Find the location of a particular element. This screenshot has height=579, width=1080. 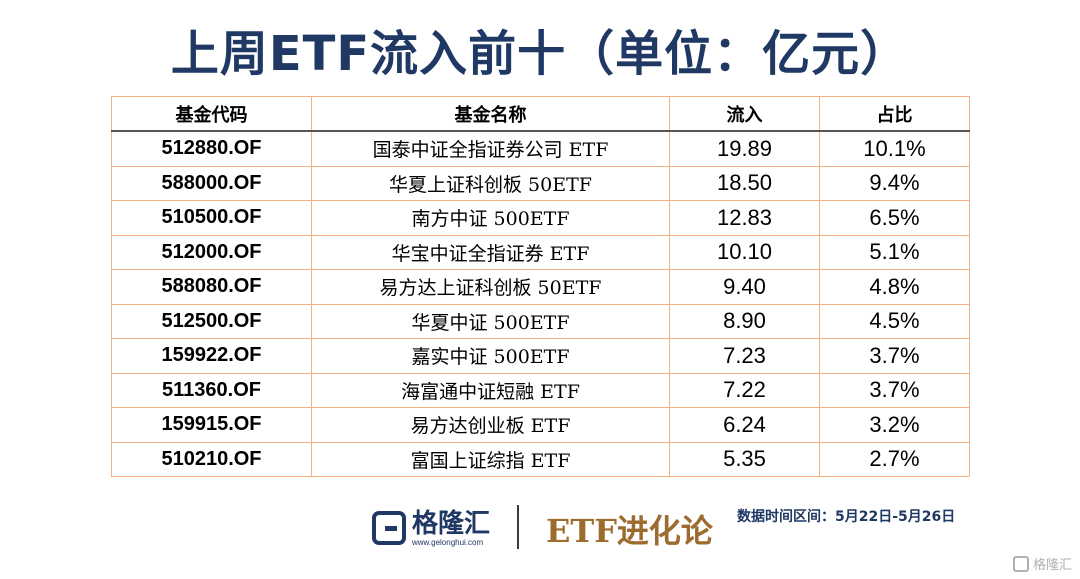

table-row: 512500.OF 华夏中证 500ETF 8.90 4.5% is located at coordinates (540, 321).